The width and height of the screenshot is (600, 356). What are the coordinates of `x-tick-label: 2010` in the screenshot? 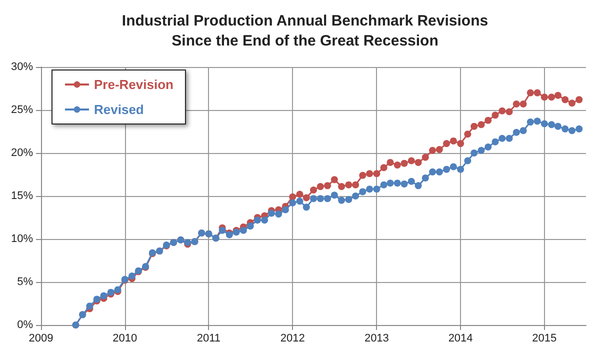 It's located at (125, 338).